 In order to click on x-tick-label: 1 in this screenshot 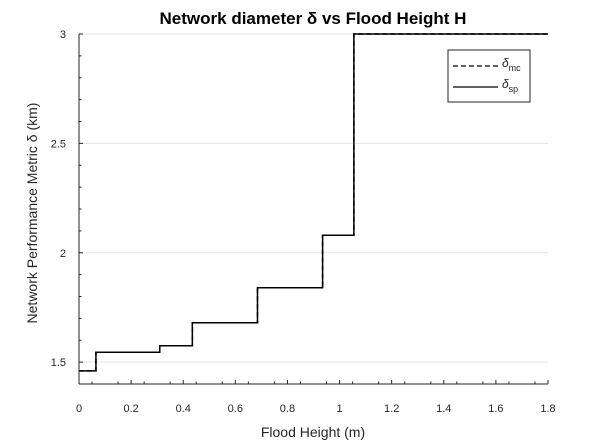, I will do `click(339, 409)`.